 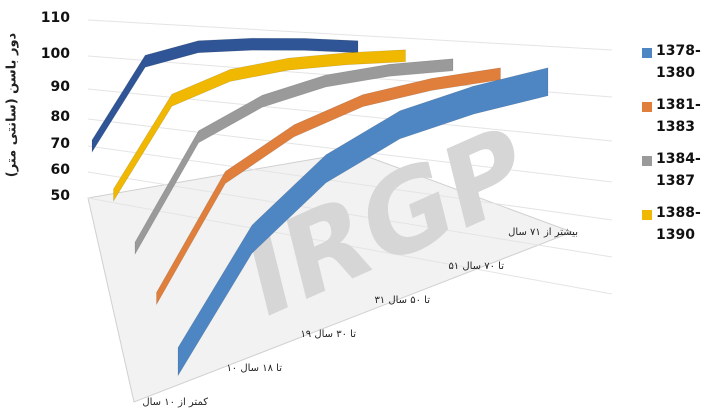 I want to click on legend-label: 1388-1390, so click(x=678, y=224).